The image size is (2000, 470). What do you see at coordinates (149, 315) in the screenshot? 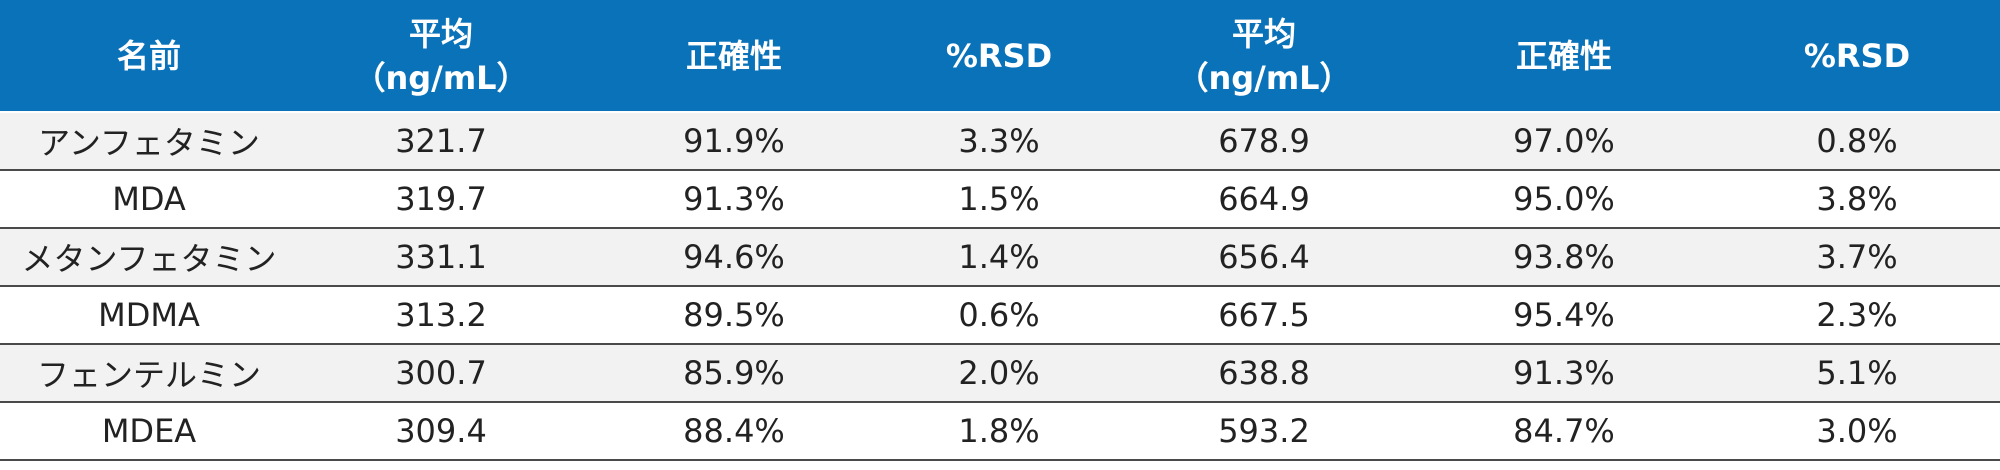
I see `cell-name: MDMA` at bounding box center [149, 315].